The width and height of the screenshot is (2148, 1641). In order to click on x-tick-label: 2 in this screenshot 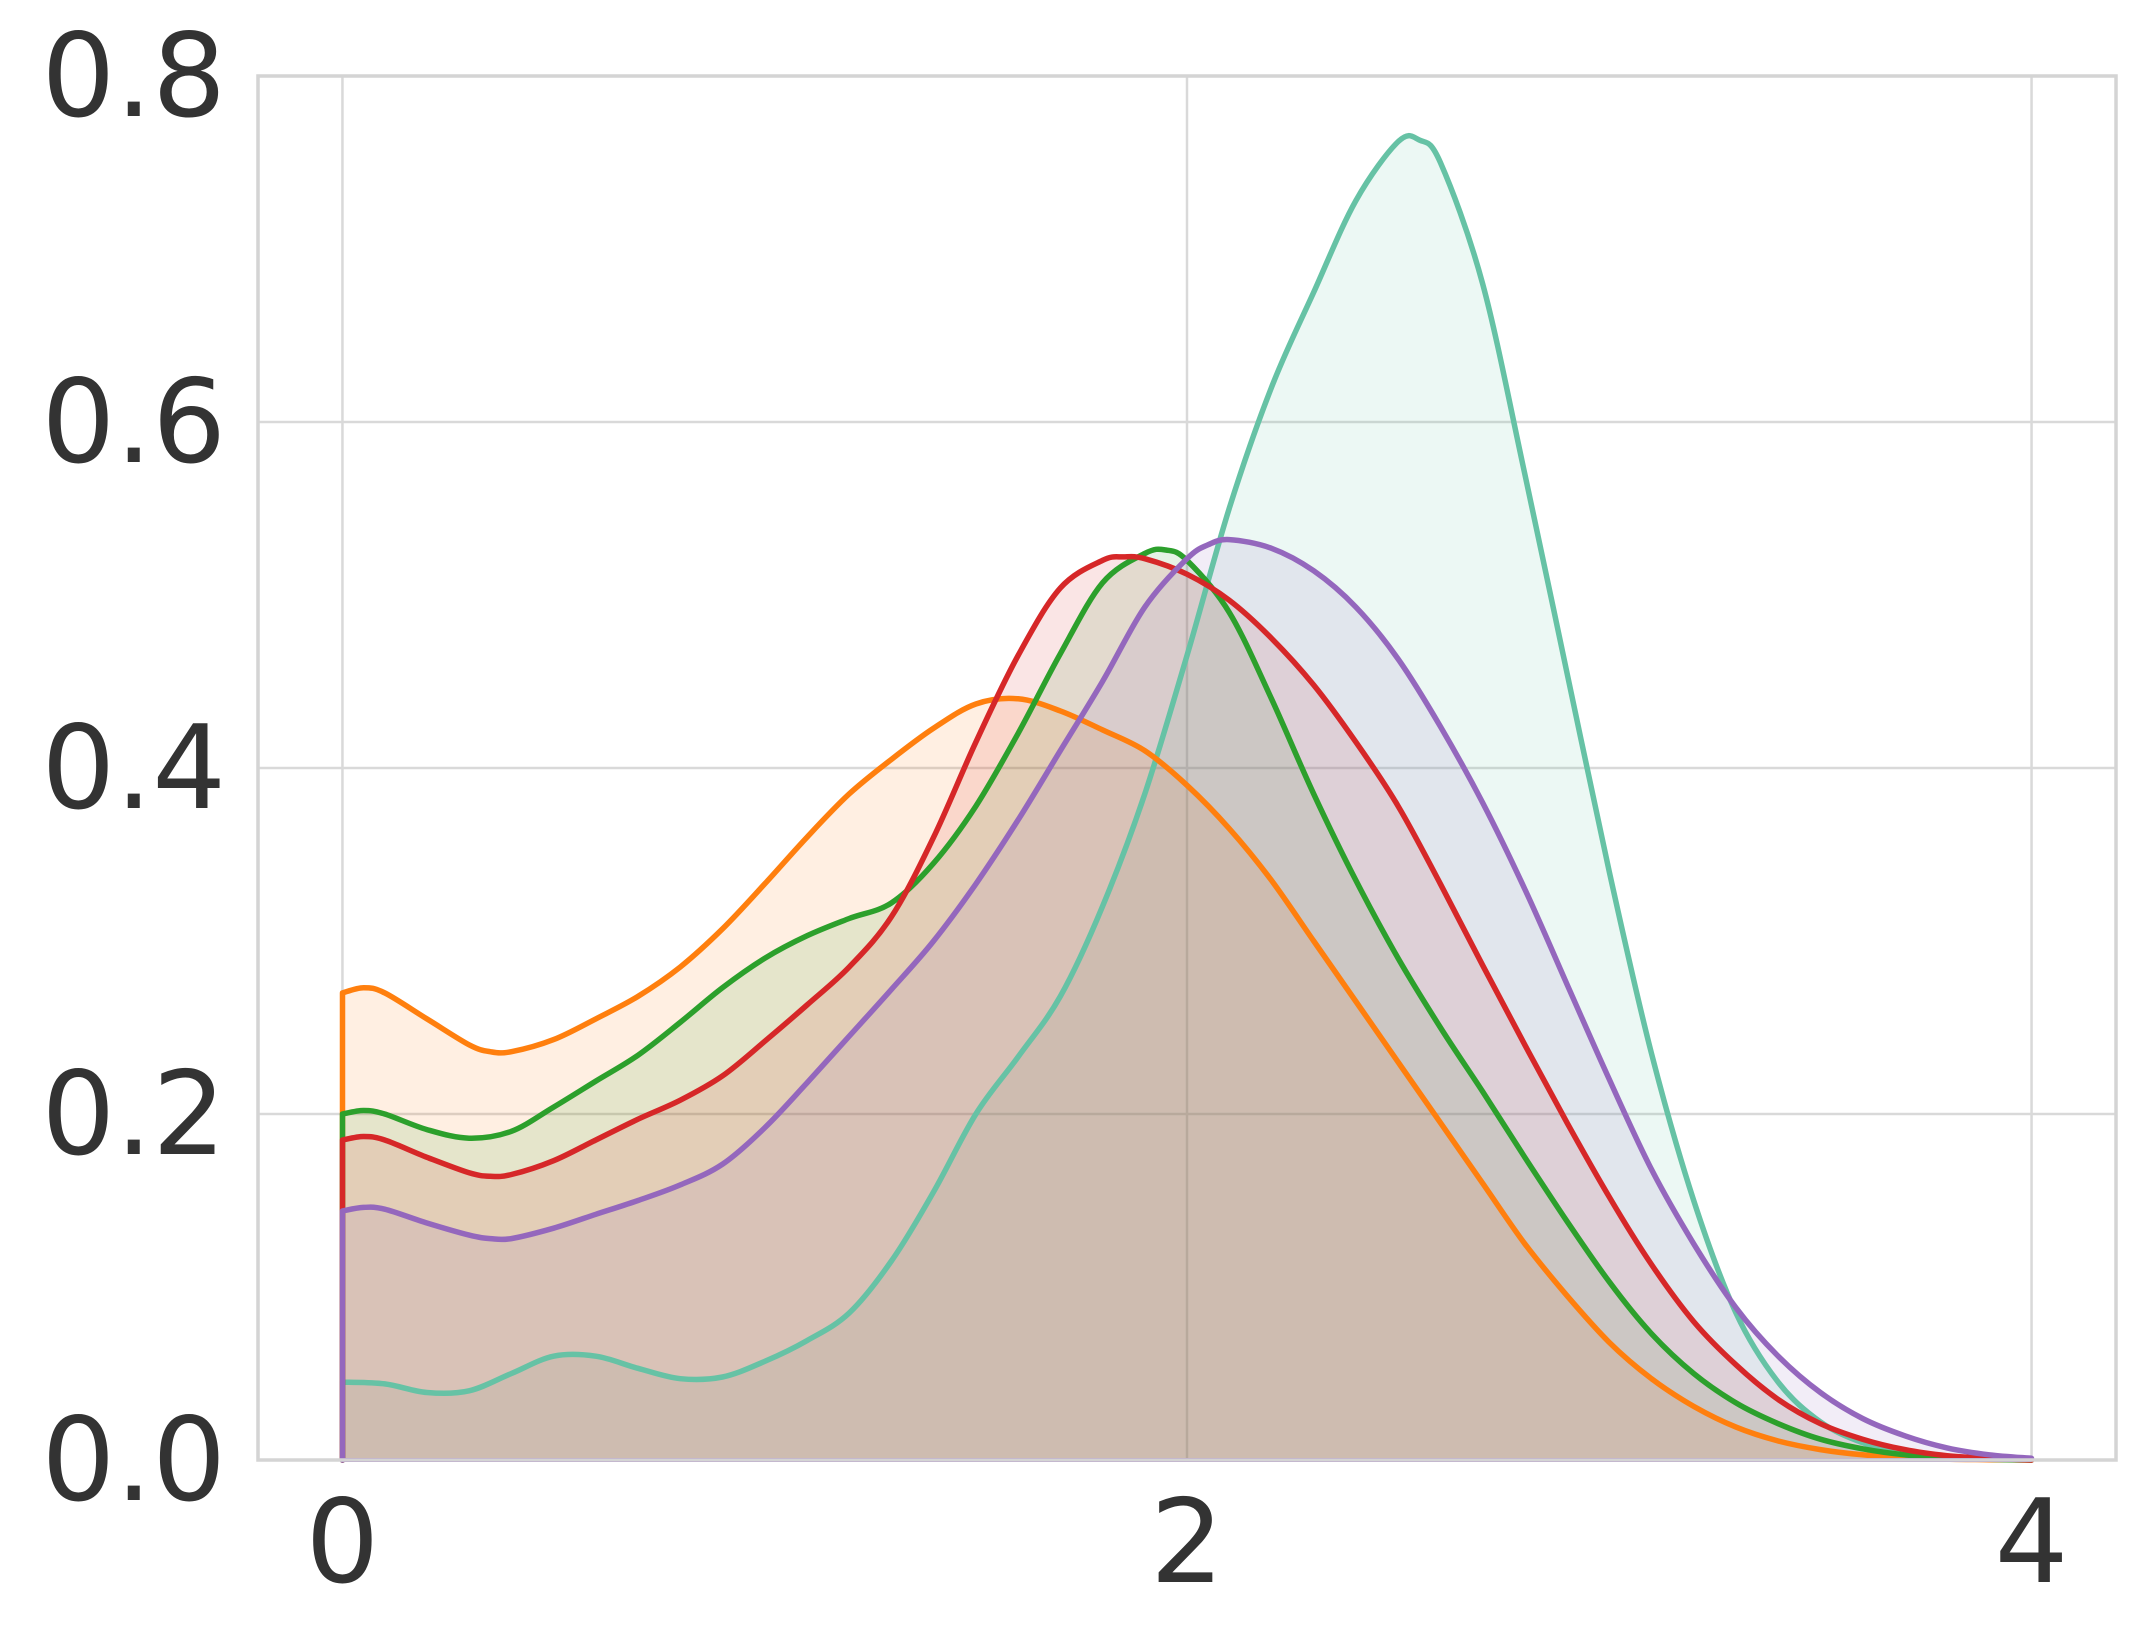, I will do `click(1187, 1542)`.